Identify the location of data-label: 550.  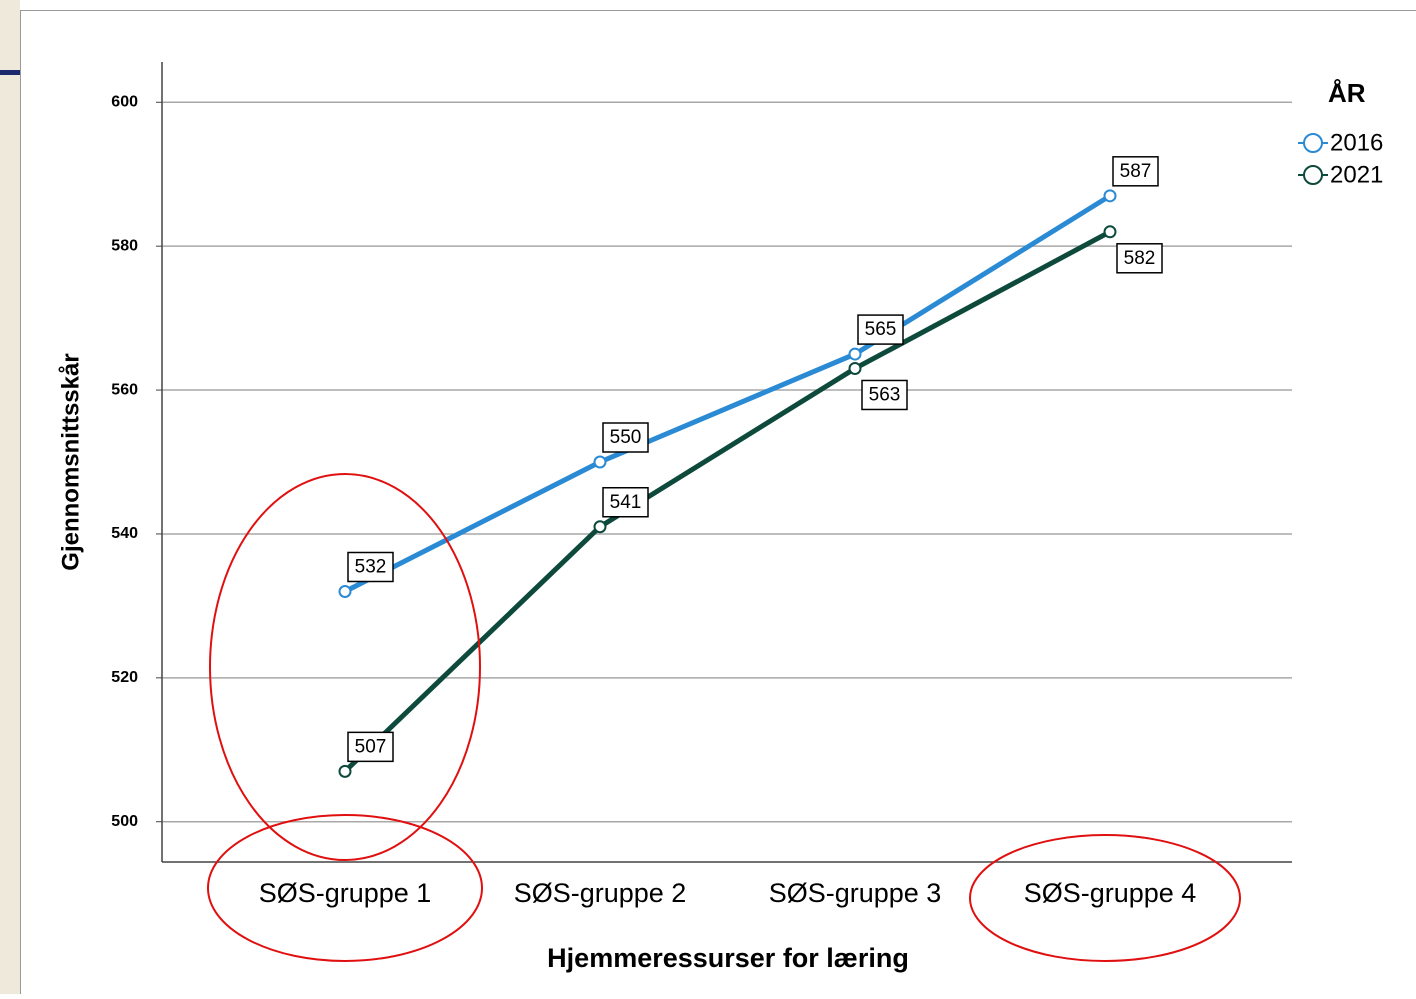
(626, 437).